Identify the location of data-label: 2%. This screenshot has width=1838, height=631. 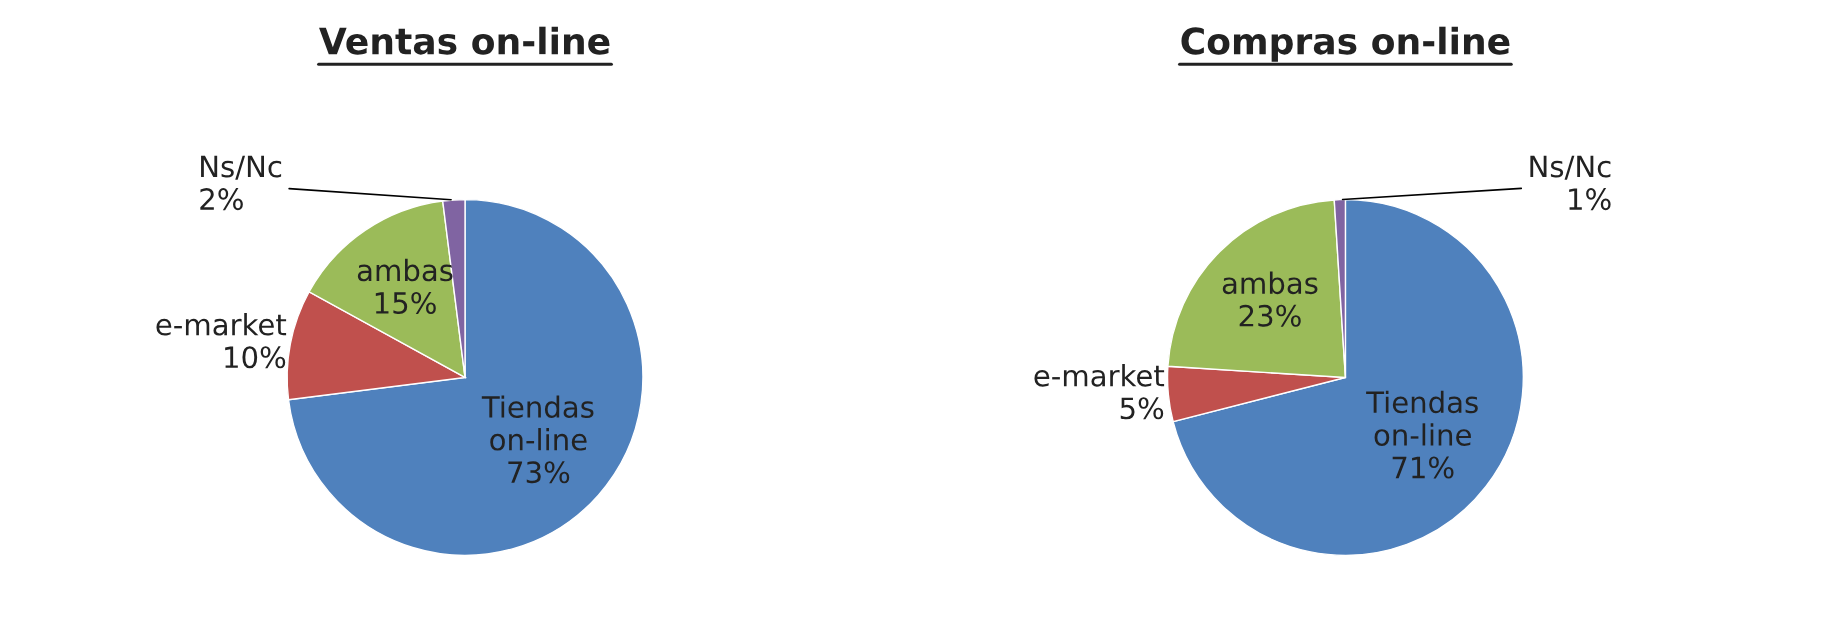
(221, 199).